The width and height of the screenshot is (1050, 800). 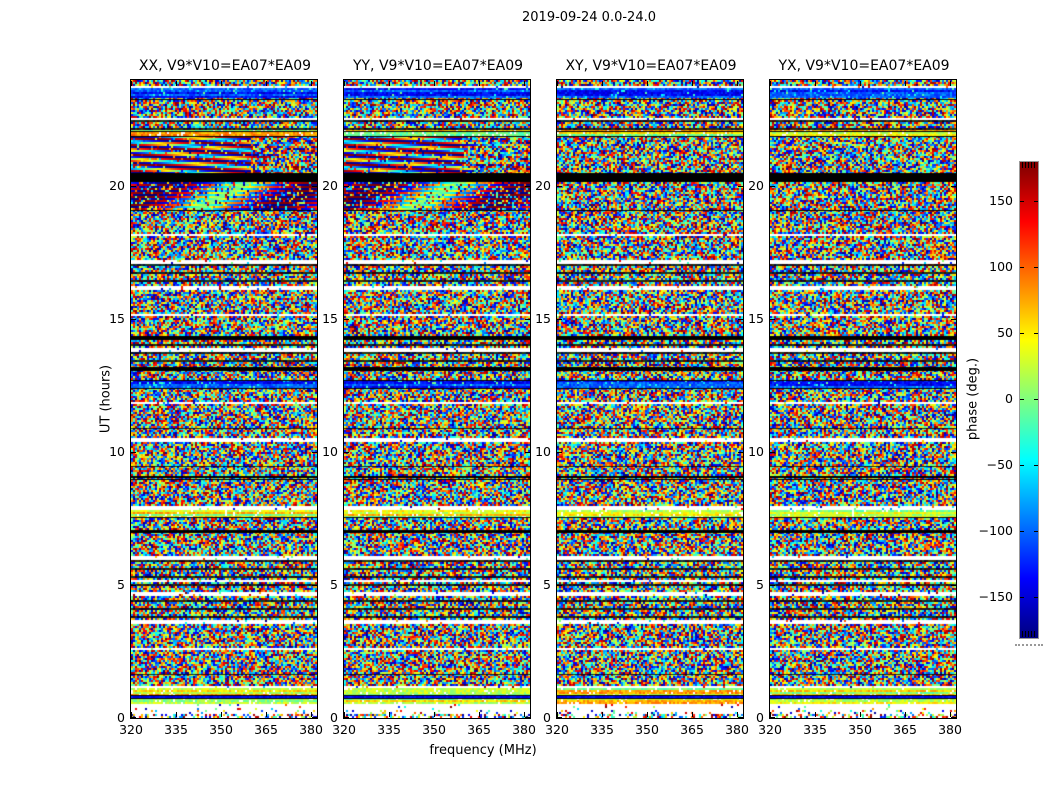 I want to click on colorbar-tick-label: −150, so click(x=995, y=596).